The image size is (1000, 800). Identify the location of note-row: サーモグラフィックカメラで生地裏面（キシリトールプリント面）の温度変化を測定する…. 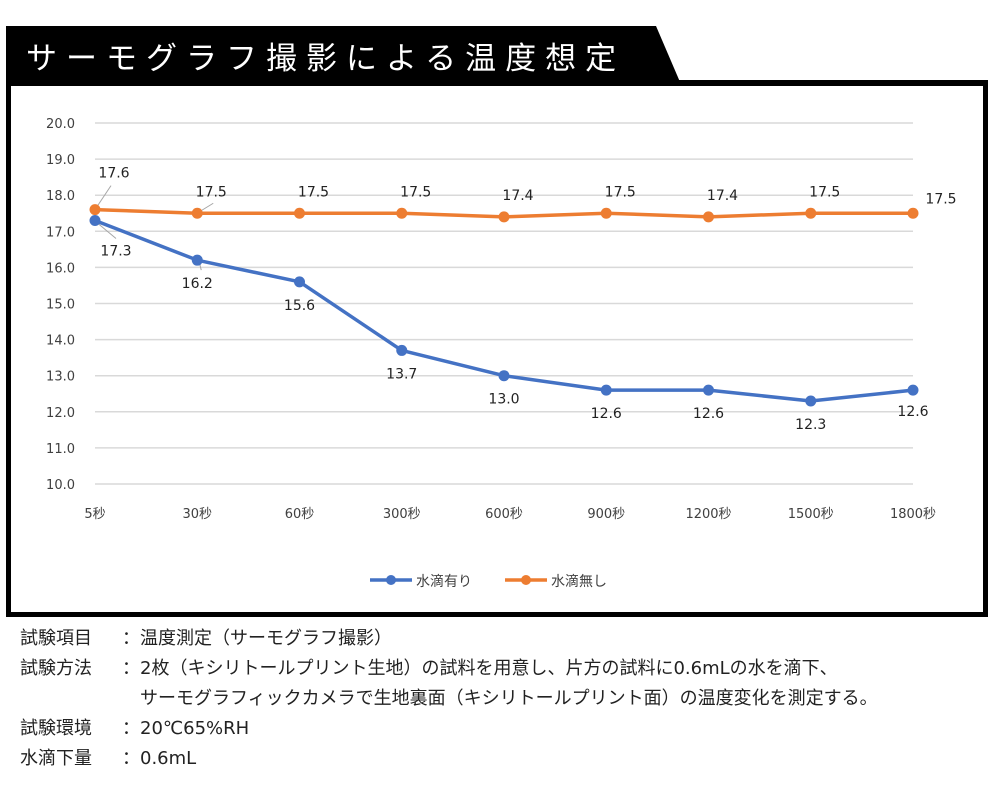
(449, 699).